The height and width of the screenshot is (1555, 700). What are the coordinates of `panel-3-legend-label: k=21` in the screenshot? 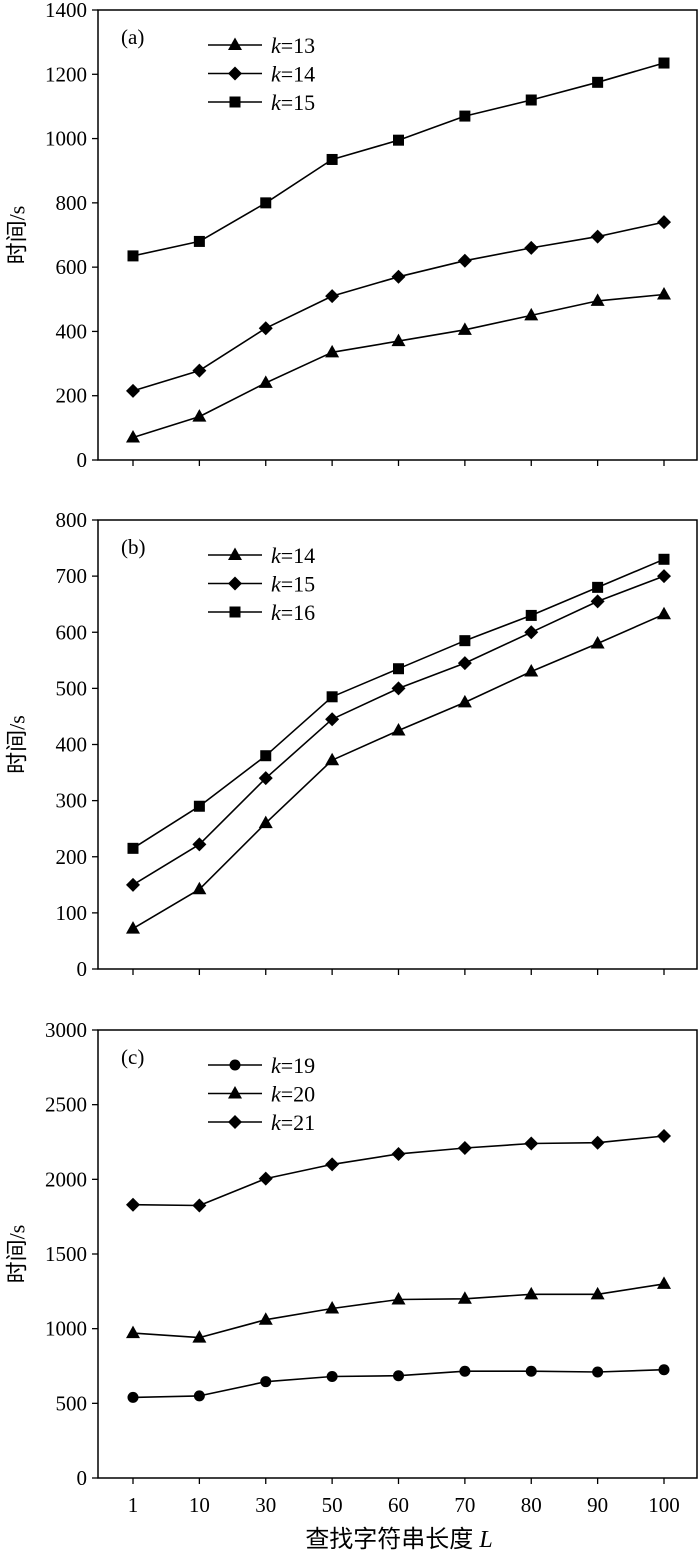 It's located at (293, 1122).